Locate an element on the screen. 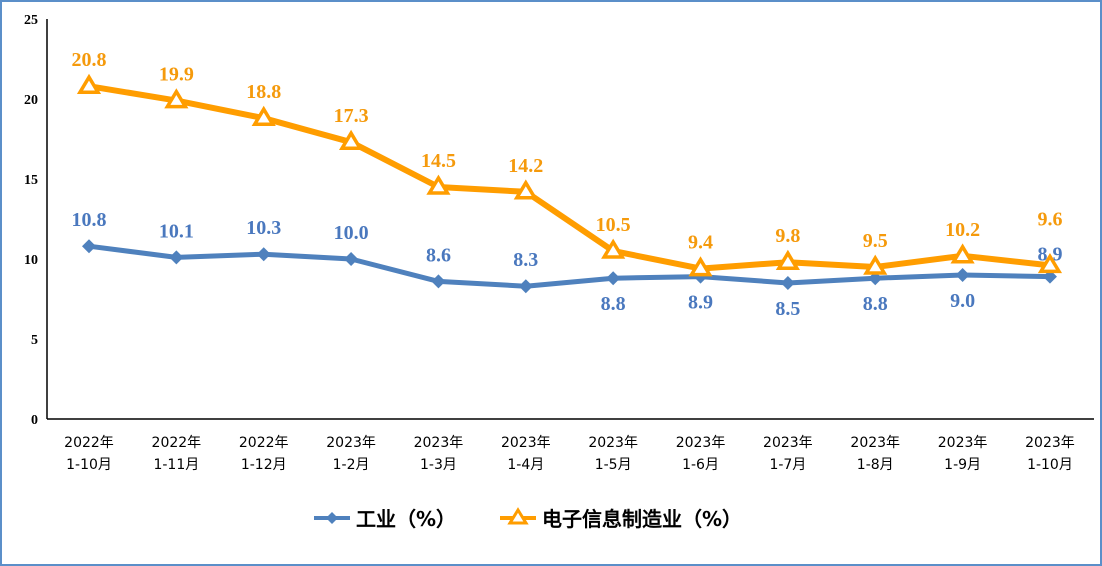 The height and width of the screenshot is (566, 1102). data-label: 20.8 is located at coordinates (89, 60).